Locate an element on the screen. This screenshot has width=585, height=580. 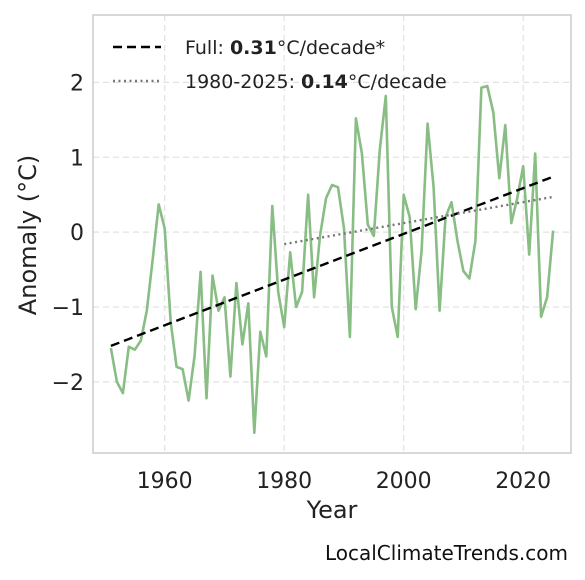
x-tick-label: 2020 is located at coordinates (523, 481).